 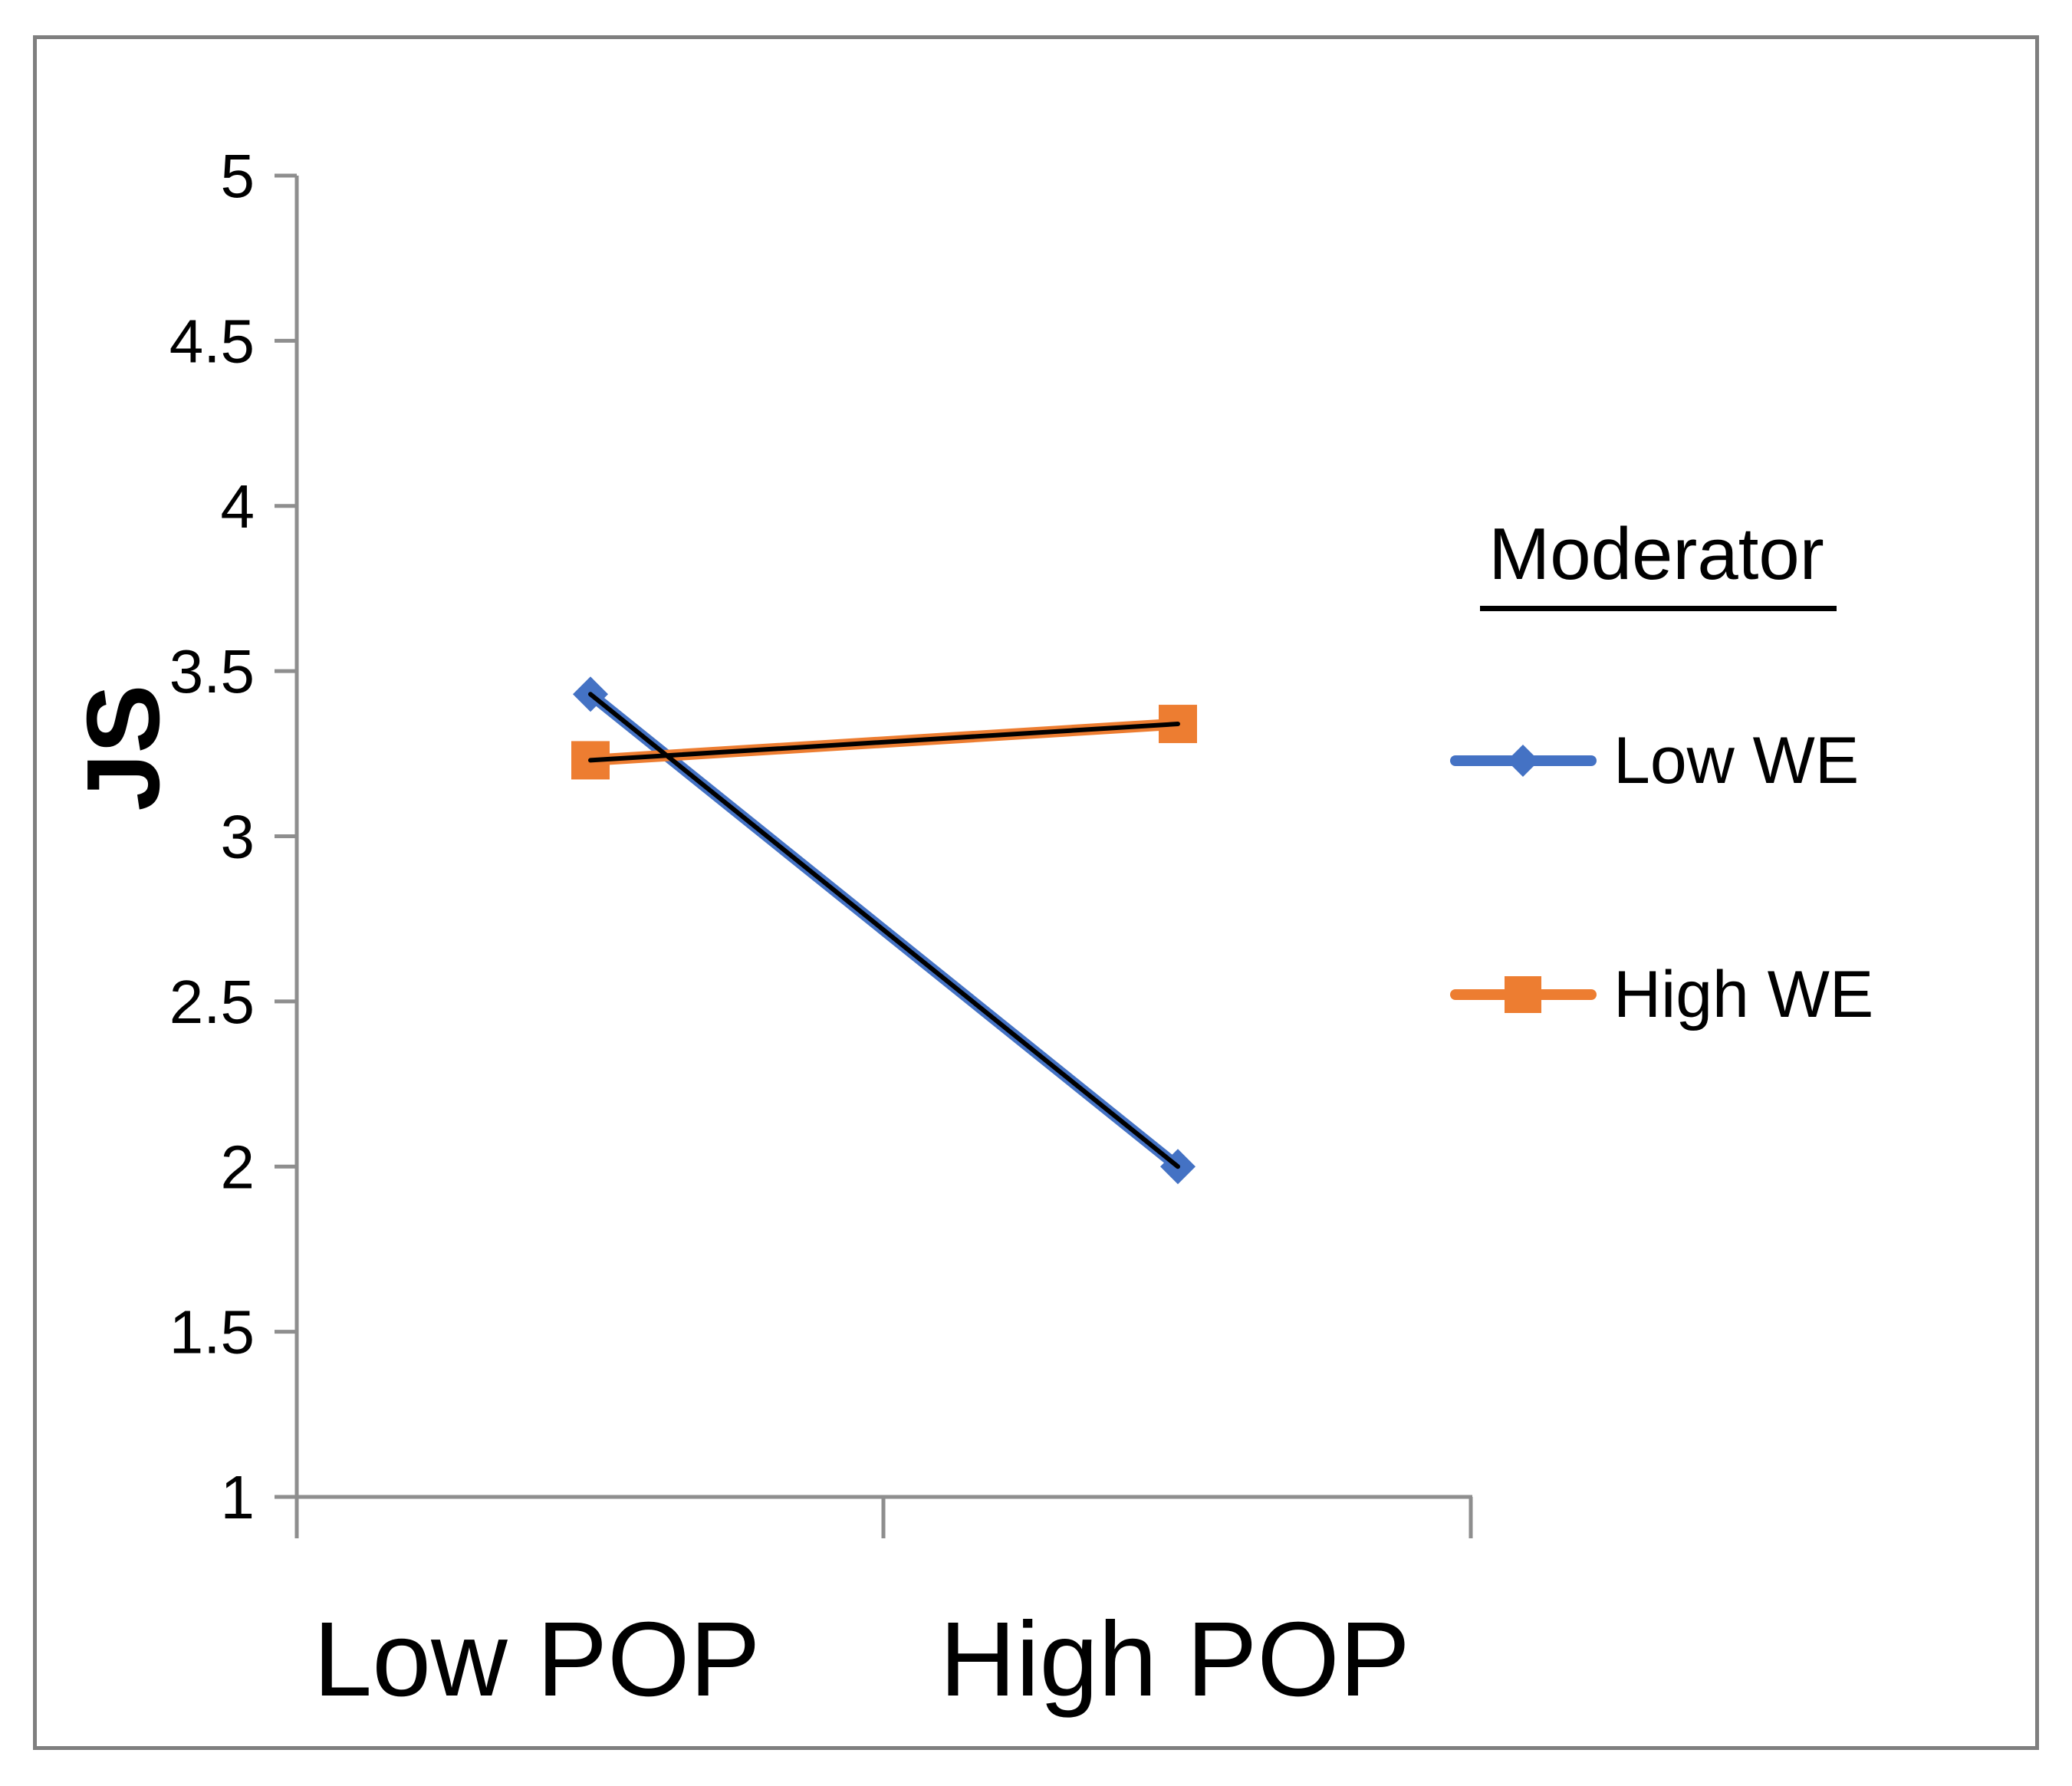 What do you see at coordinates (122, 748) in the screenshot?
I see `y-axis-title: JS` at bounding box center [122, 748].